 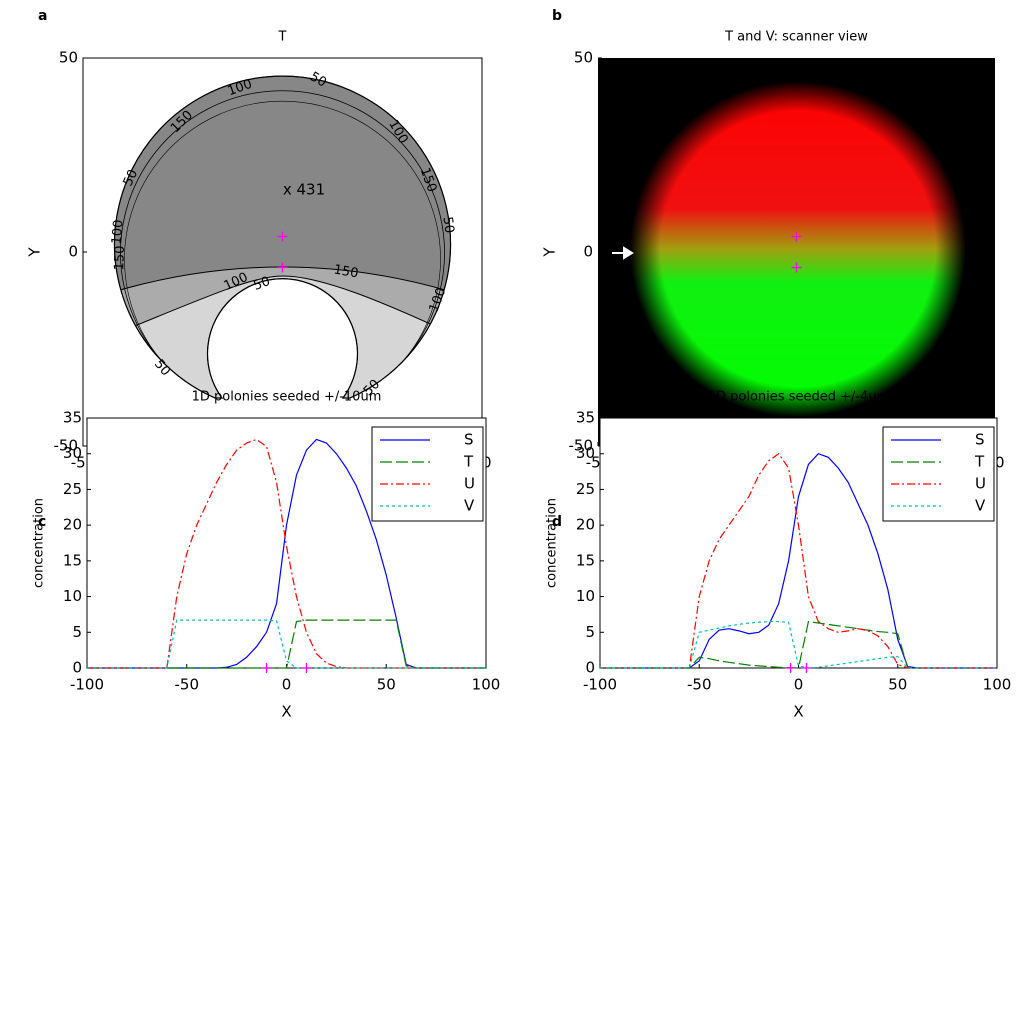 I want to click on annotation: x 431, so click(x=304, y=190).